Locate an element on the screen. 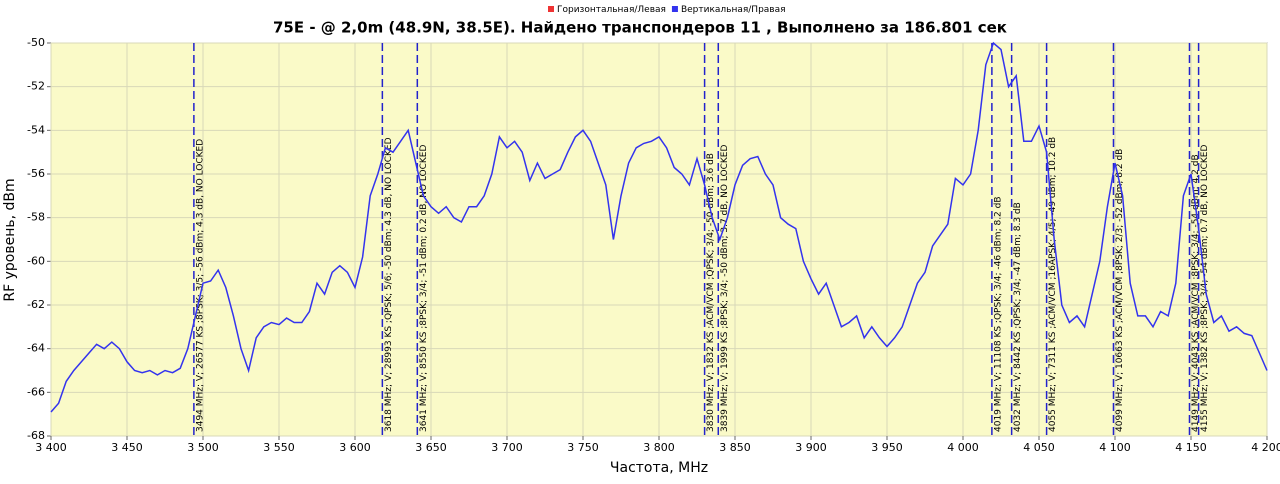 This screenshot has width=1280, height=484. x-tick-label: 3 400 is located at coordinates (51, 447).